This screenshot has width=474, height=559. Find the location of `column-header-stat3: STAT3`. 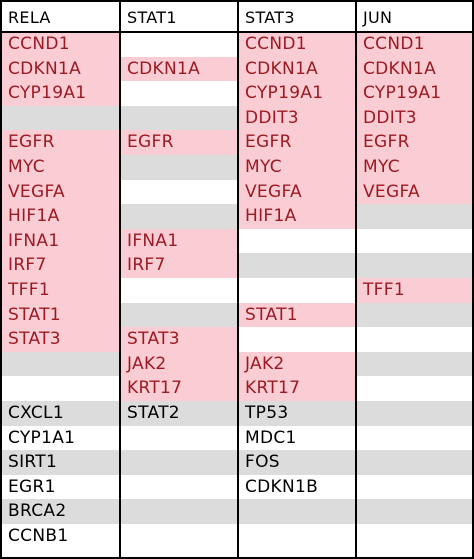

column-header-stat3: STAT3 is located at coordinates (270, 17).